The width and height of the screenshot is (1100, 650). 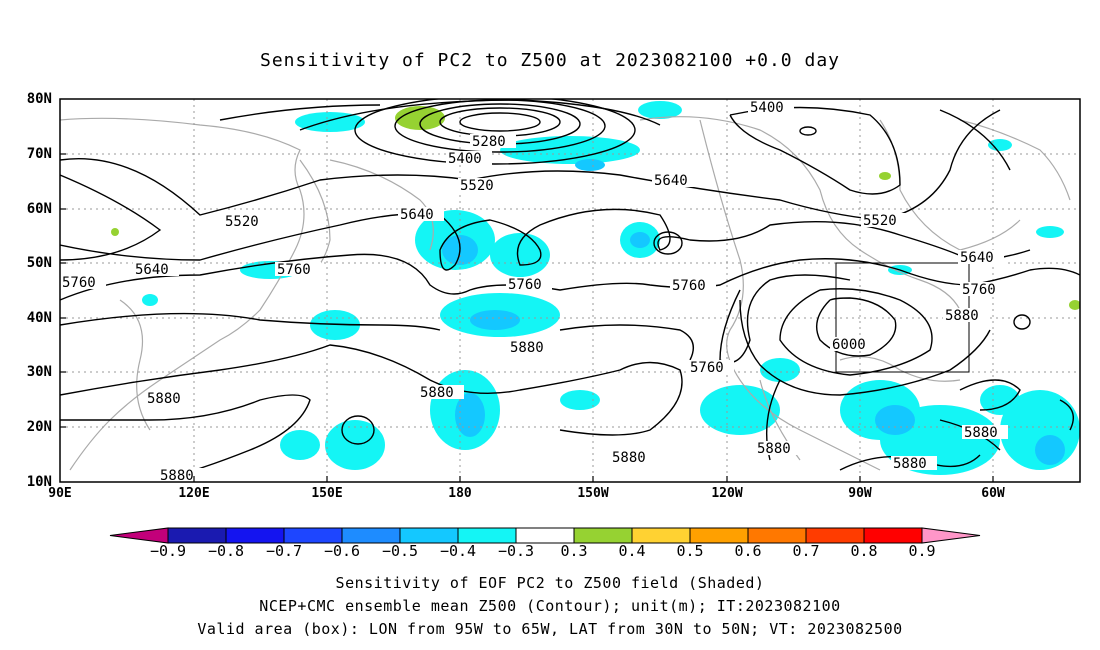 I want to click on colorbar-label: −0.9, so click(x=168, y=551).